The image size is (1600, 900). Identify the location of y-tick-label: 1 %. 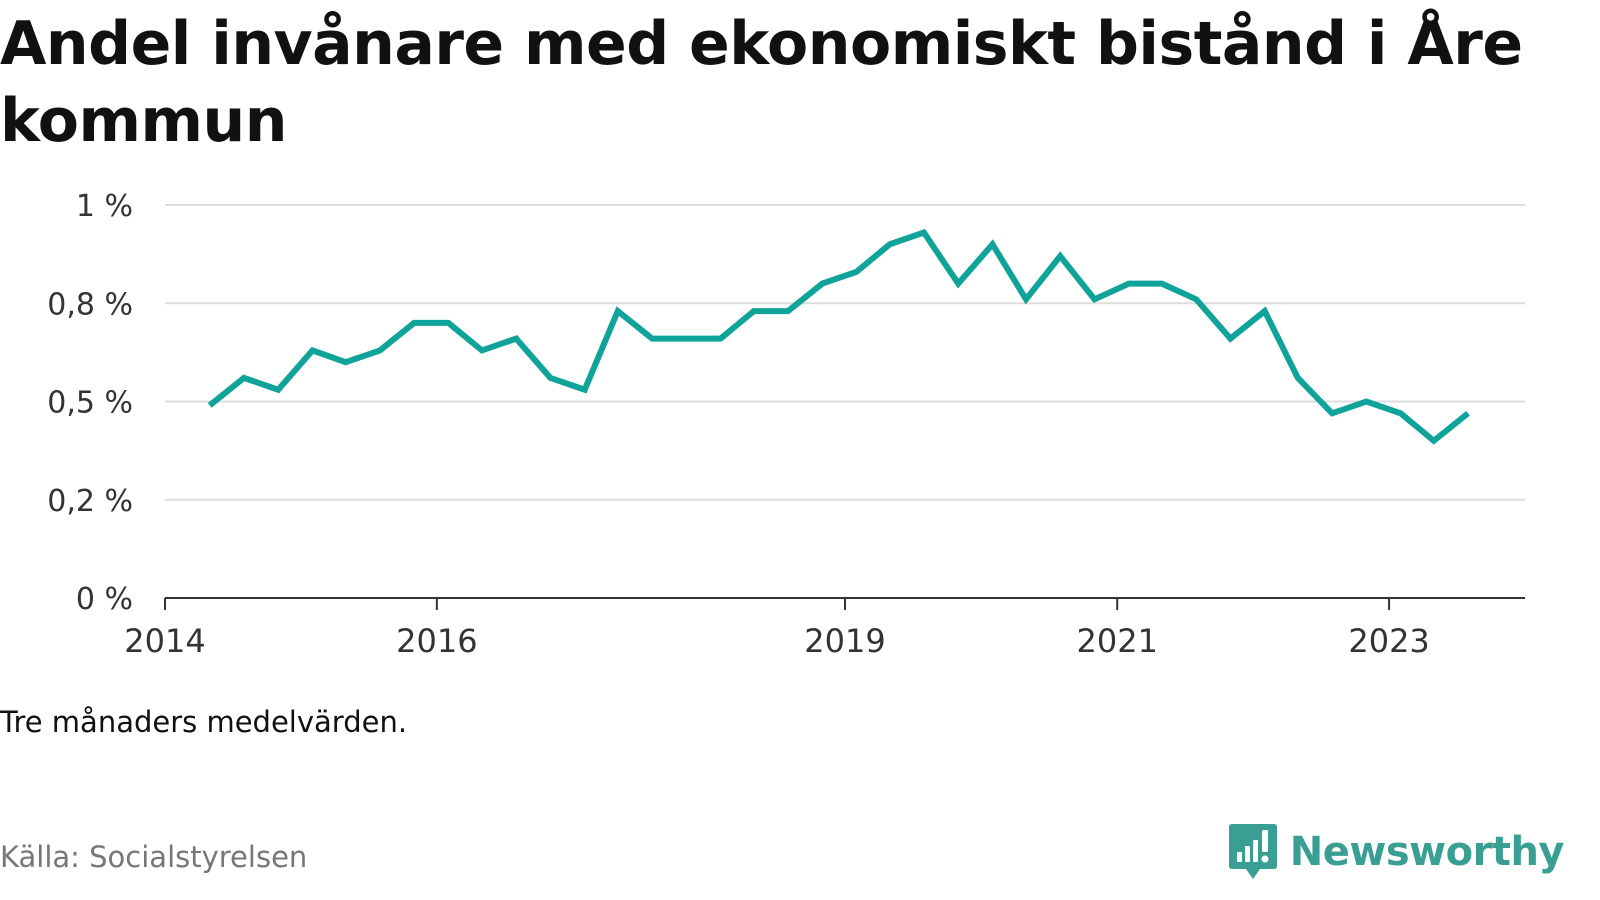
(104, 206).